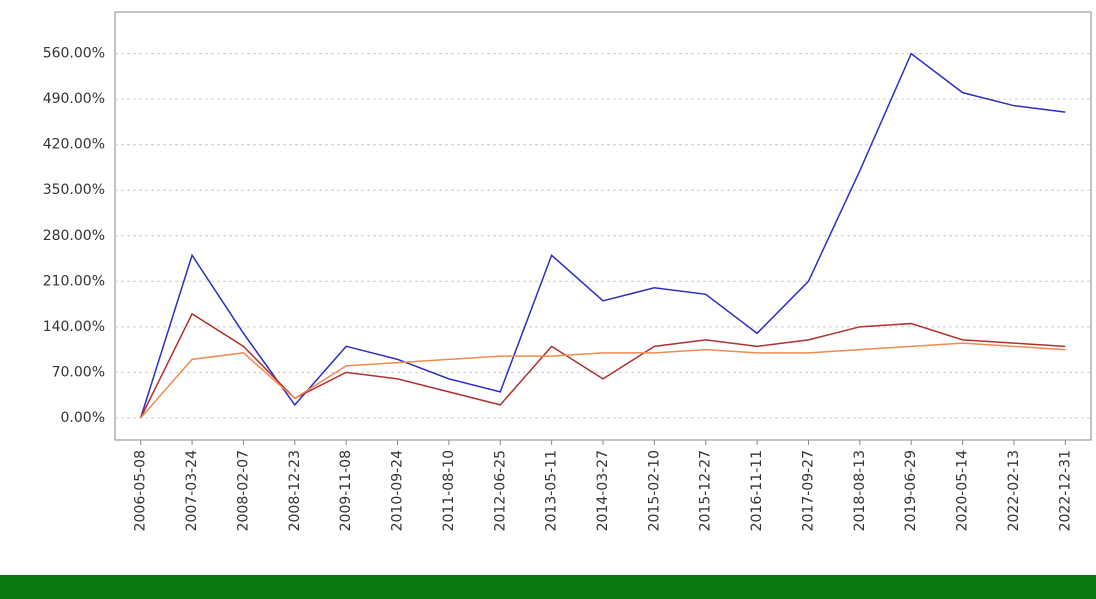 The width and height of the screenshot is (1096, 599). Describe the element at coordinates (808, 490) in the screenshot. I see `x-tick-label: 2017-09-27` at that location.